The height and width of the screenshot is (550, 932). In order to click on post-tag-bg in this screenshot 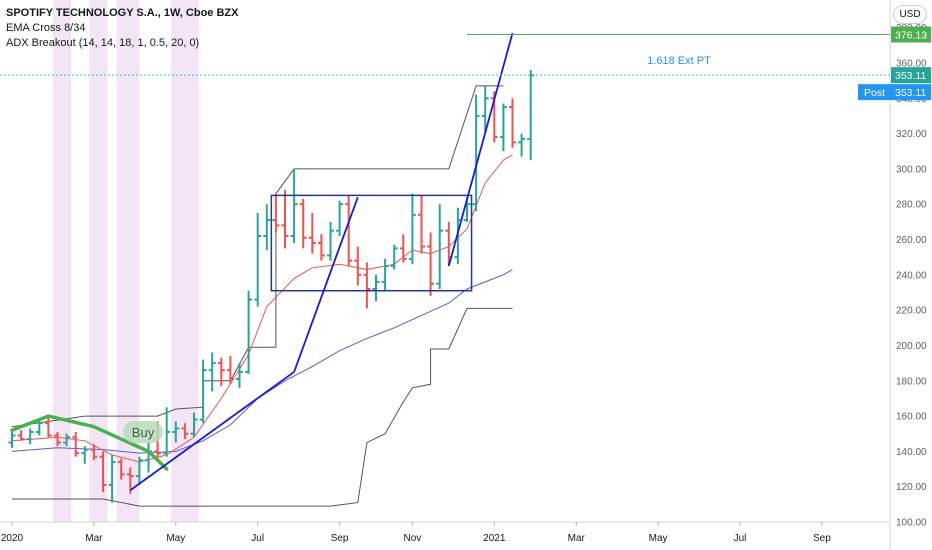, I will do `click(894, 92)`.